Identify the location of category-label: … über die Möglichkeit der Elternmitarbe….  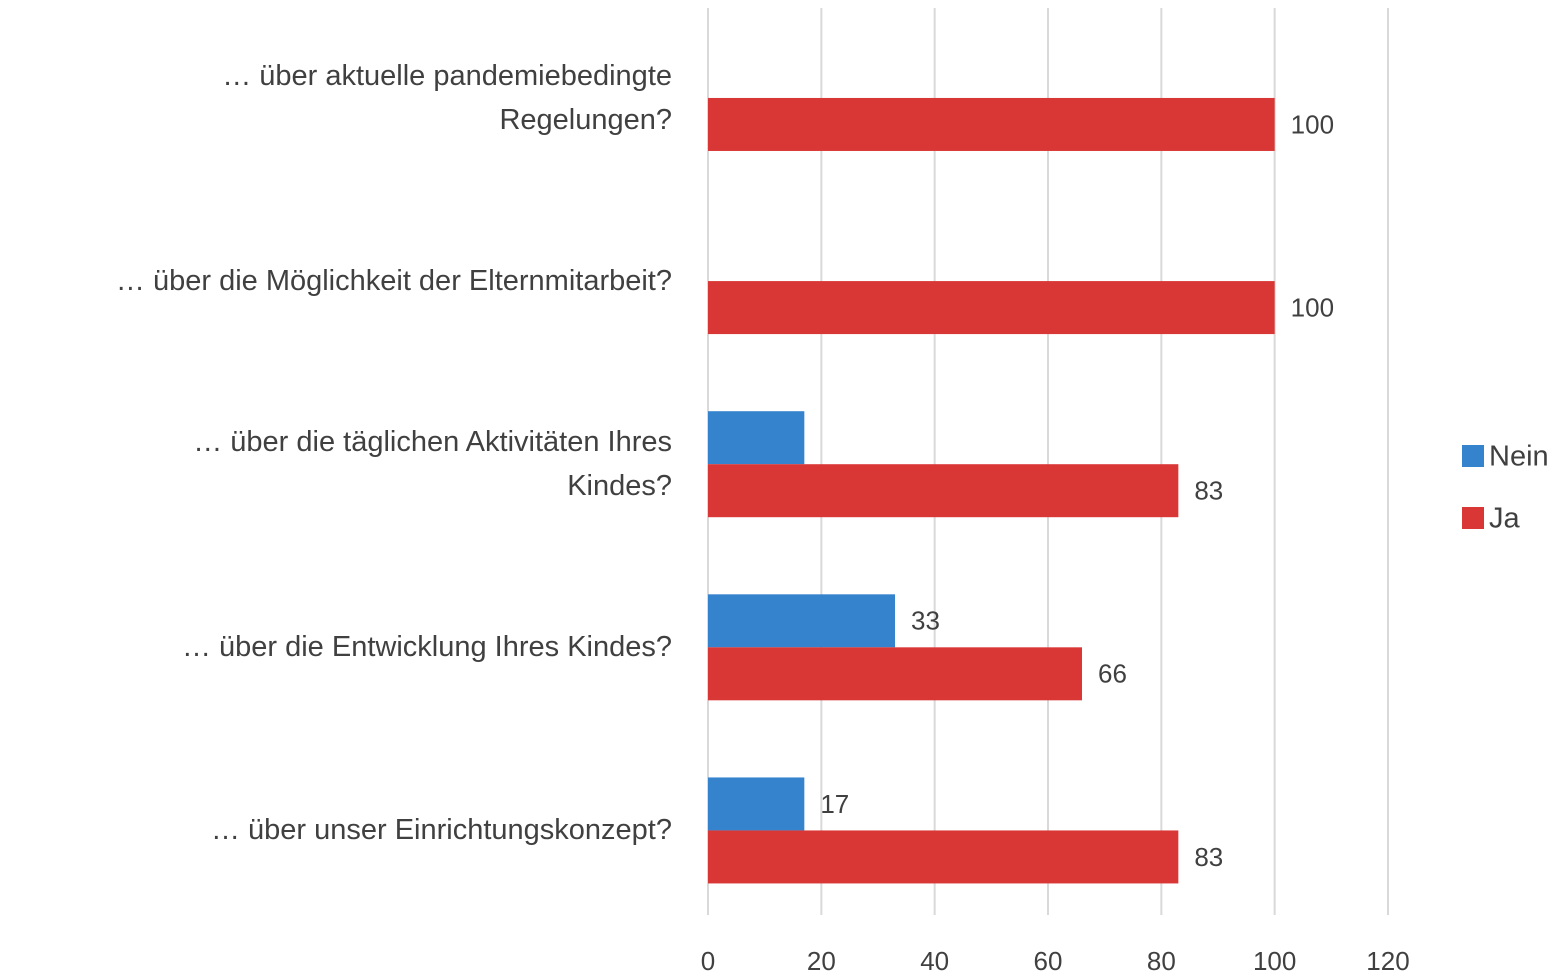
(393, 281).